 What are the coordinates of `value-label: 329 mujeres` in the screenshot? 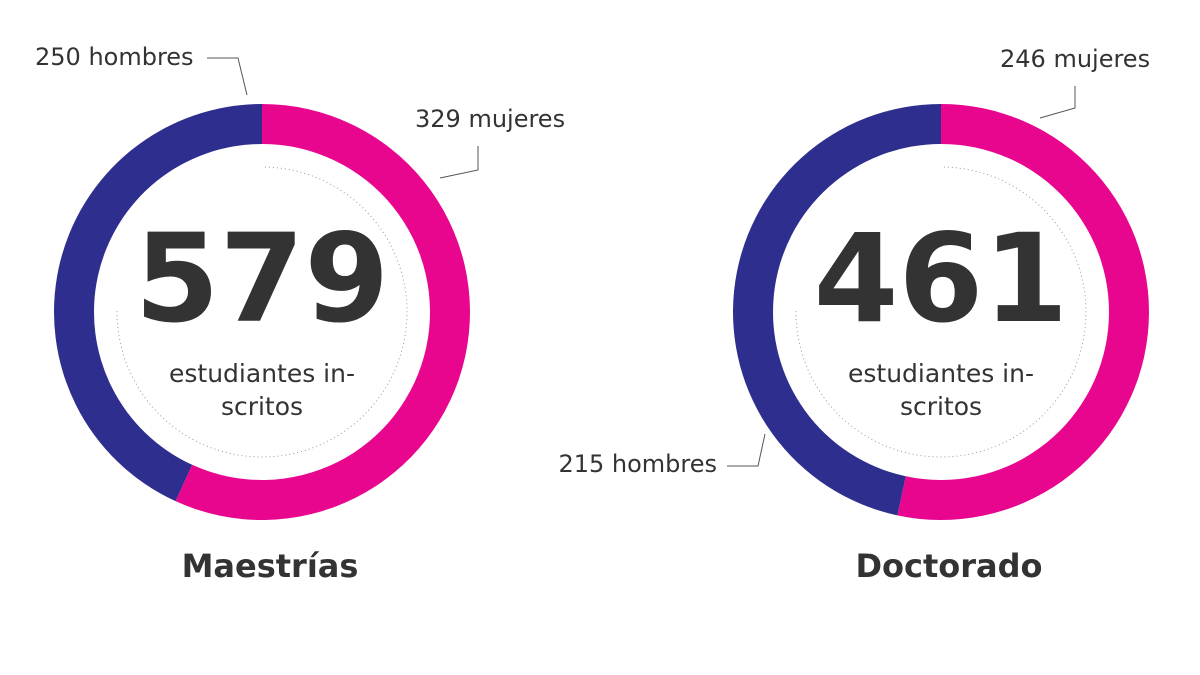 It's located at (490, 119).